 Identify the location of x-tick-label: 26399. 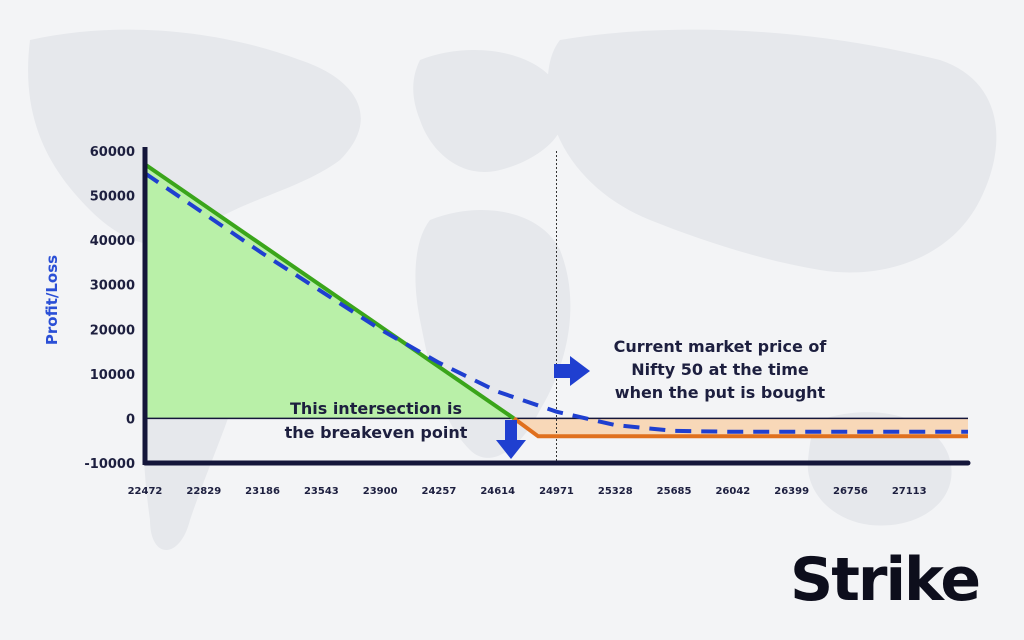
(791, 491).